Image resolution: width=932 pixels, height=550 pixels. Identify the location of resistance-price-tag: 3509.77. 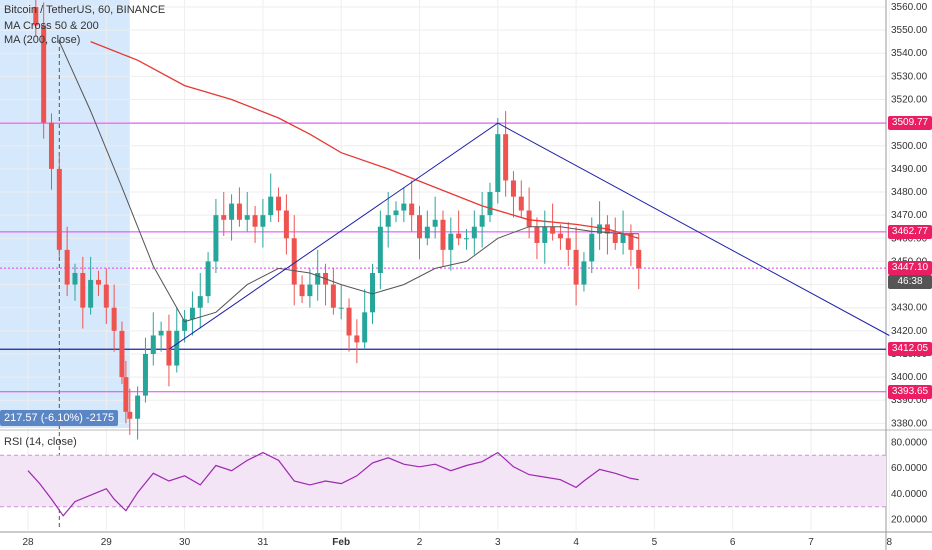
(910, 123).